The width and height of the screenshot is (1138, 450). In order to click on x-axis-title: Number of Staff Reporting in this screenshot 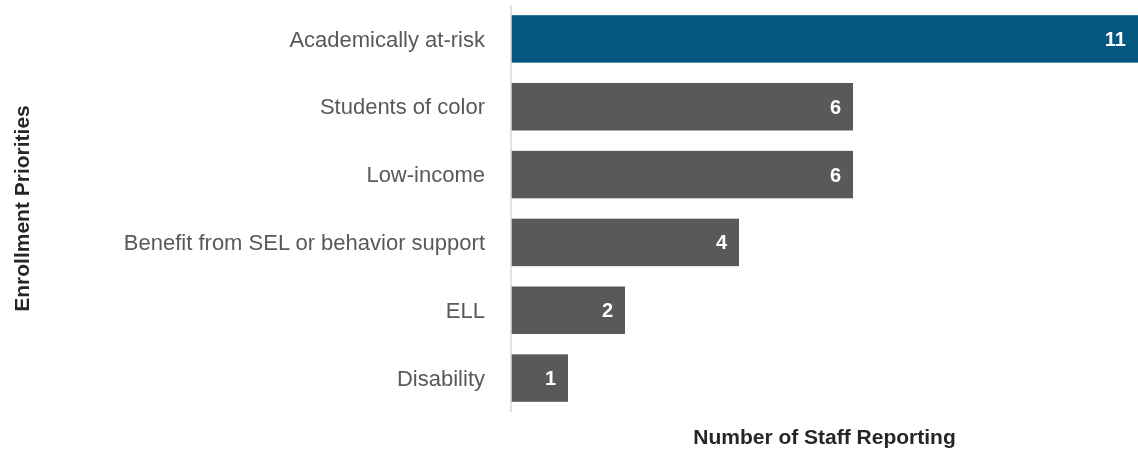, I will do `click(824, 437)`.